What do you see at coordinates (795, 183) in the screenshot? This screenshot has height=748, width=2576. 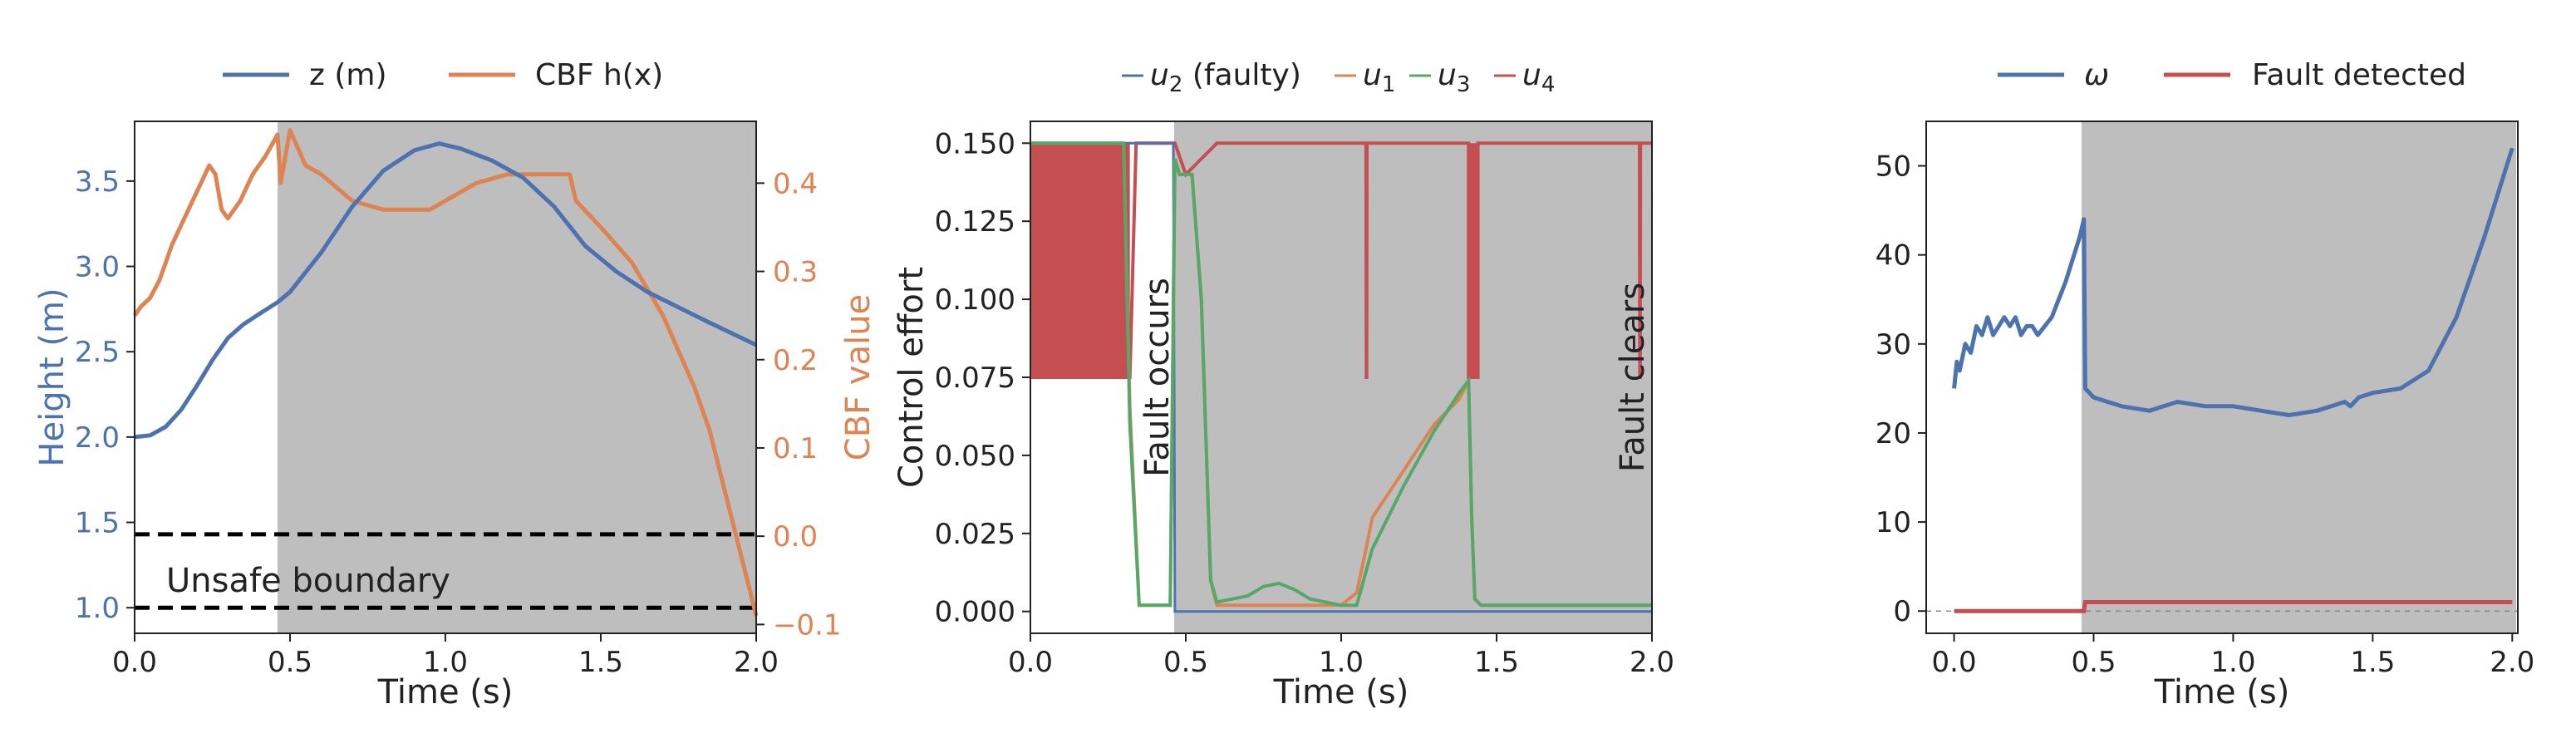 I see `ytick-right-label: 0.4` at bounding box center [795, 183].